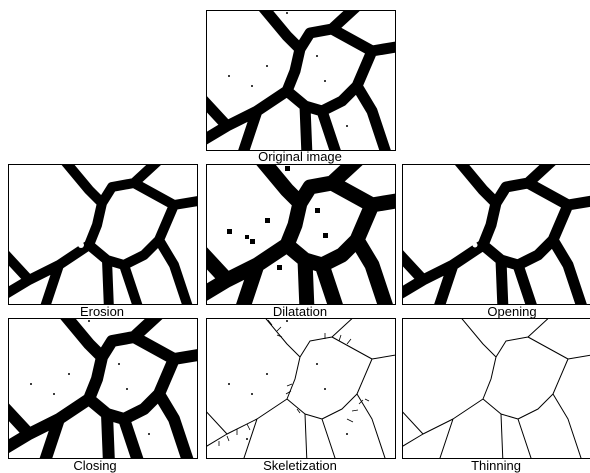  I want to click on original-image, so click(301, 80).